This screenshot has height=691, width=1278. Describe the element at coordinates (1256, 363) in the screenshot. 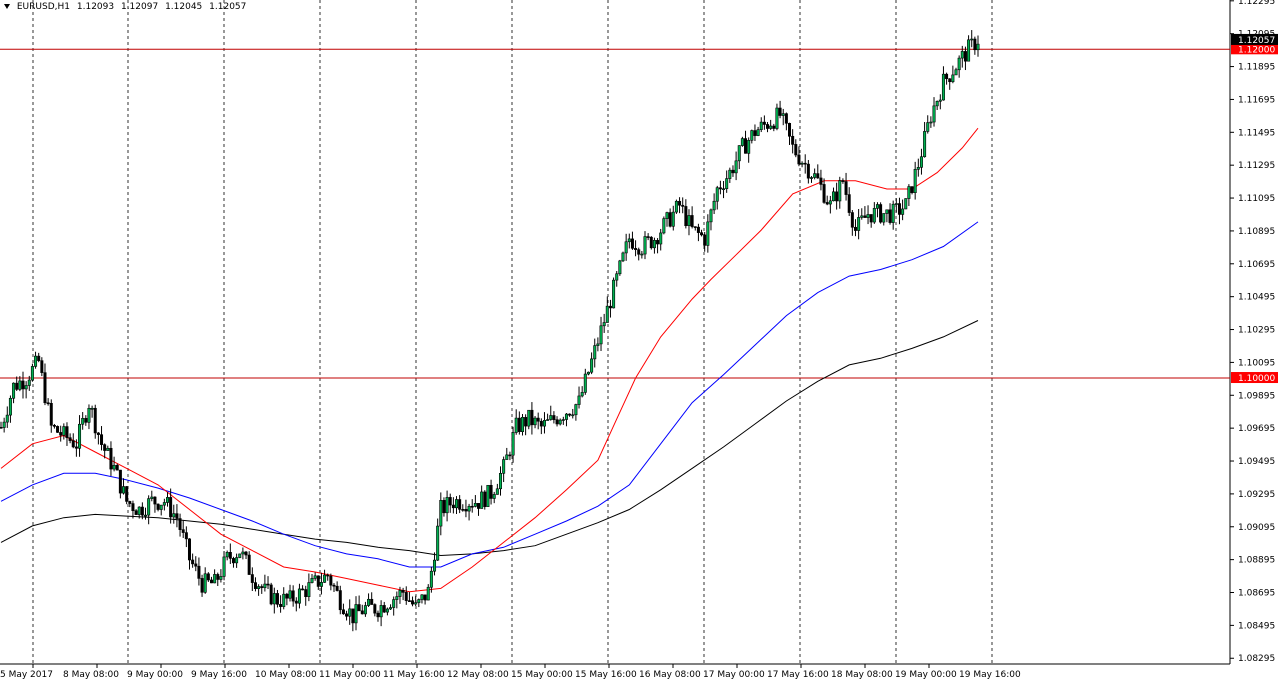

I see `price-tick-label: 1.10095` at that location.